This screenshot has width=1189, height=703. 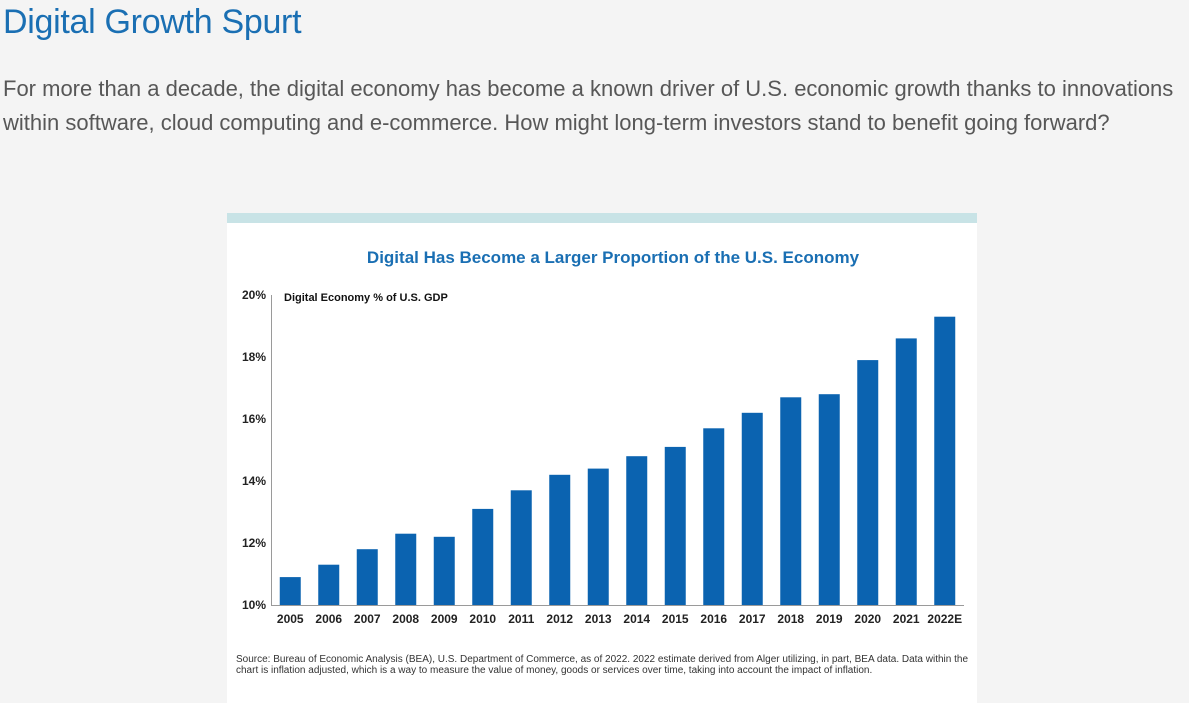 I want to click on bar-2005, so click(x=290, y=591).